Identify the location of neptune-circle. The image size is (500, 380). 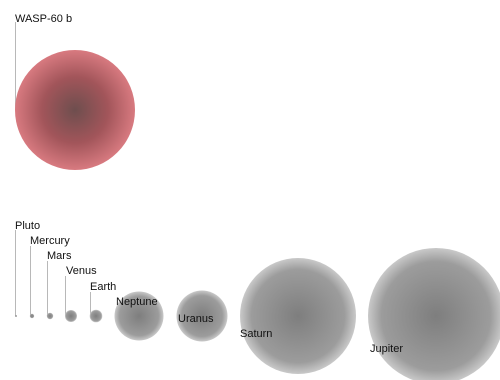
(139, 316).